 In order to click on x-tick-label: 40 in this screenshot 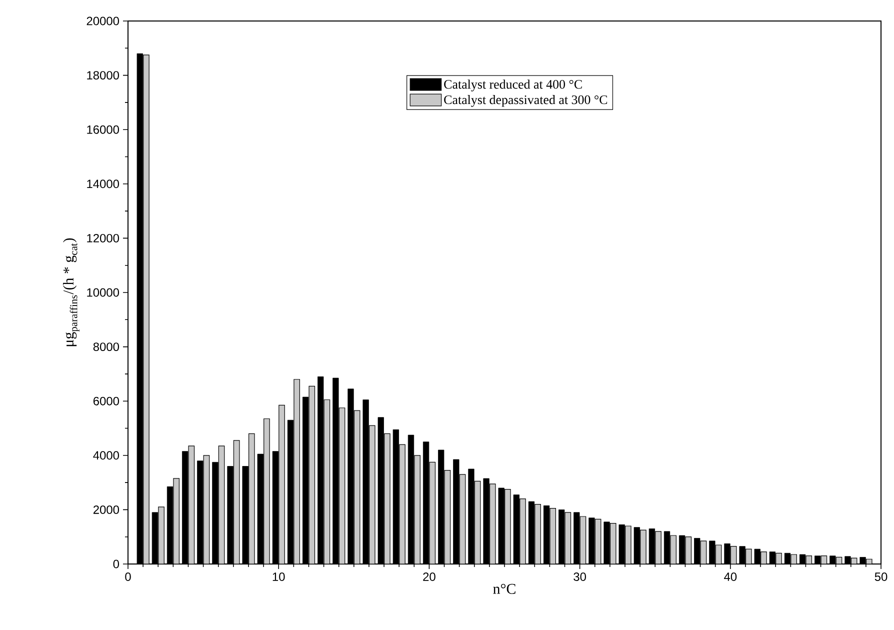, I will do `click(730, 576)`.